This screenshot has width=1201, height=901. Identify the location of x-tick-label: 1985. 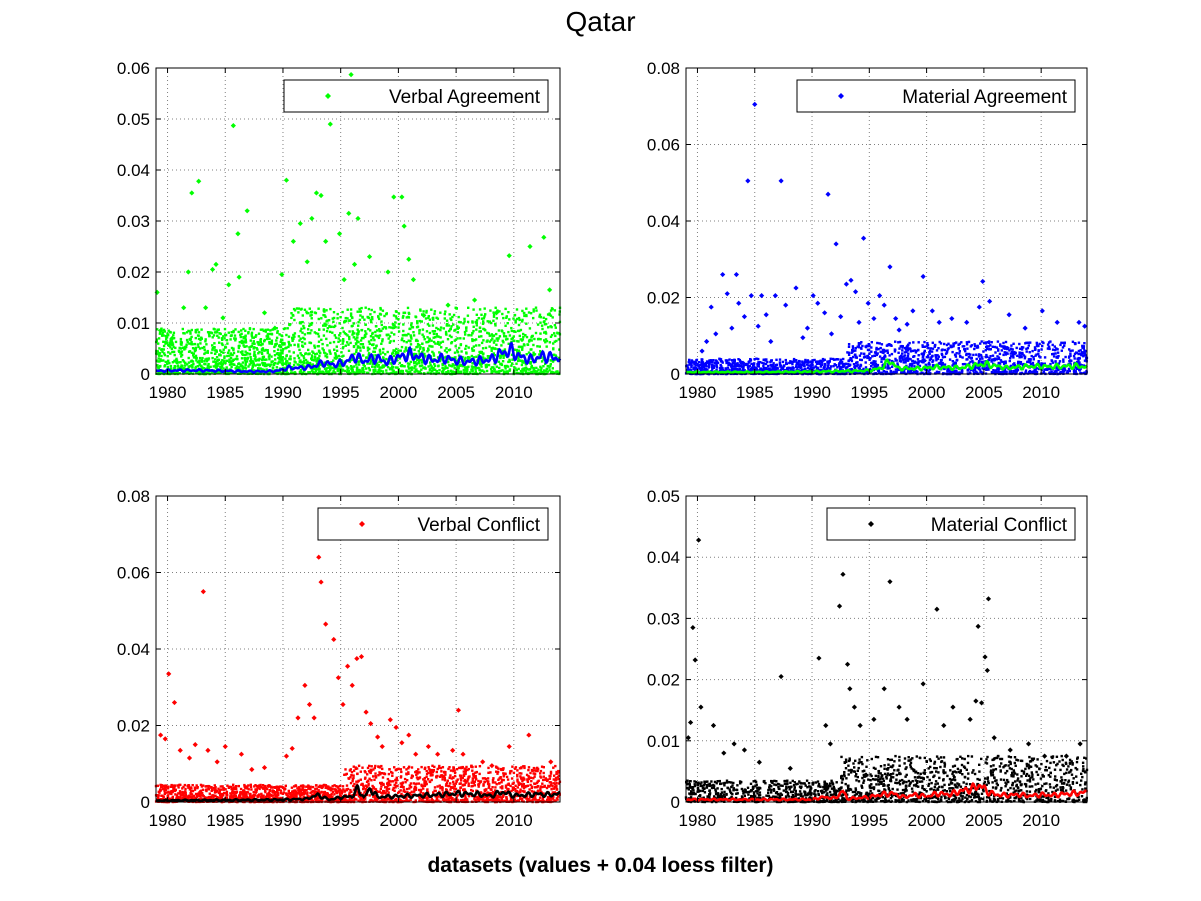
(755, 392).